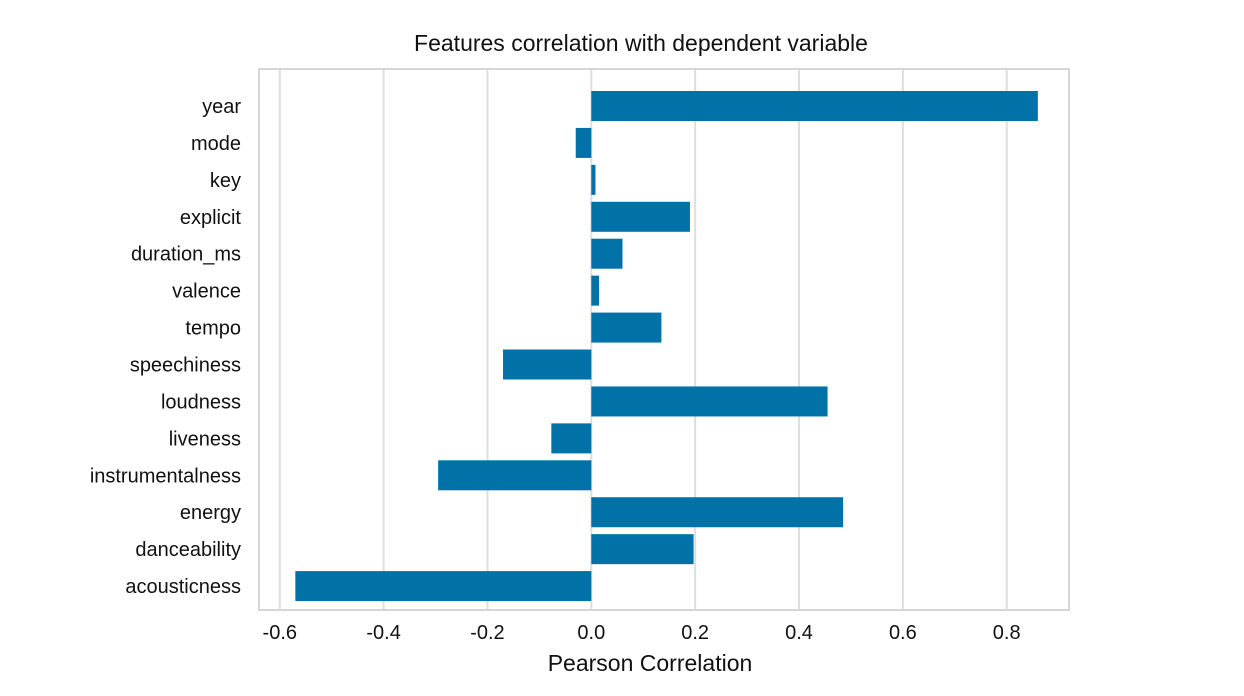  Describe the element at coordinates (595, 290) in the screenshot. I see `bar-valence` at that location.